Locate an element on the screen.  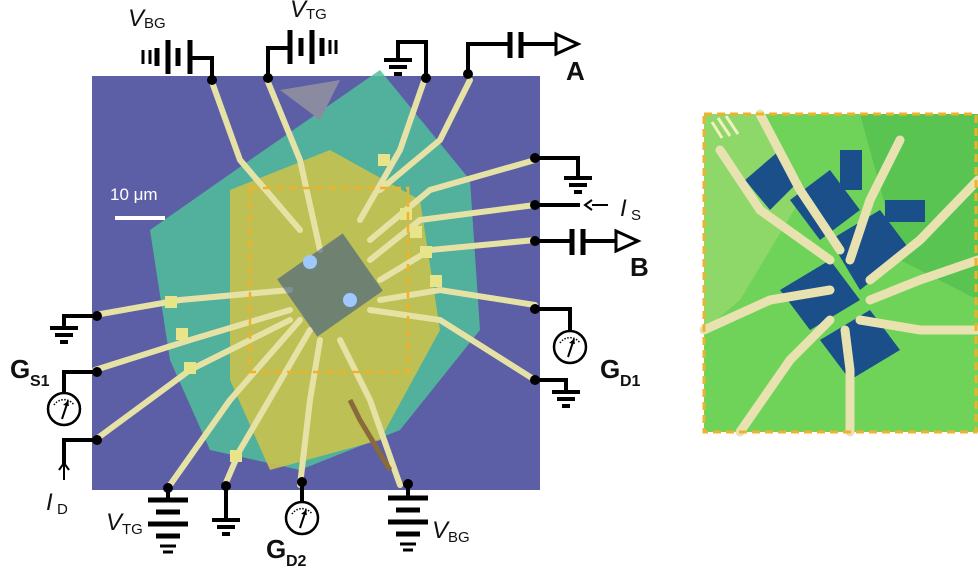
output-b-label: B is located at coordinates (639, 267).